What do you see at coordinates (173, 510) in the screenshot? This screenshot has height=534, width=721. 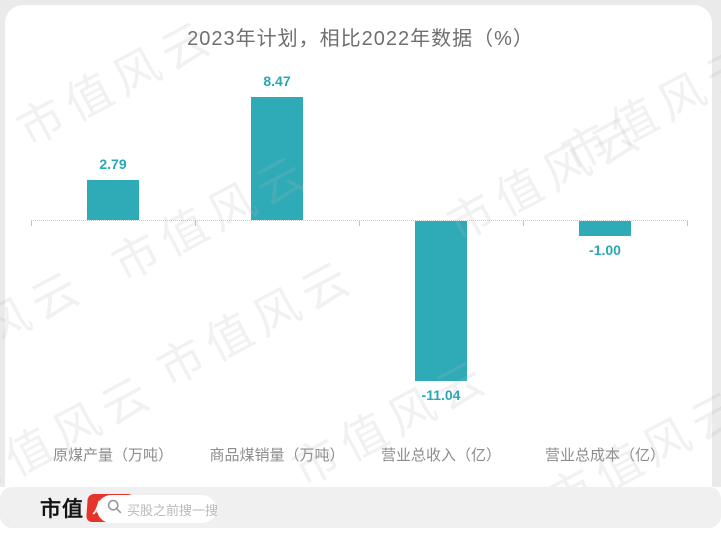 I see `search-placeholder: 买股之前搜一搜` at bounding box center [173, 510].